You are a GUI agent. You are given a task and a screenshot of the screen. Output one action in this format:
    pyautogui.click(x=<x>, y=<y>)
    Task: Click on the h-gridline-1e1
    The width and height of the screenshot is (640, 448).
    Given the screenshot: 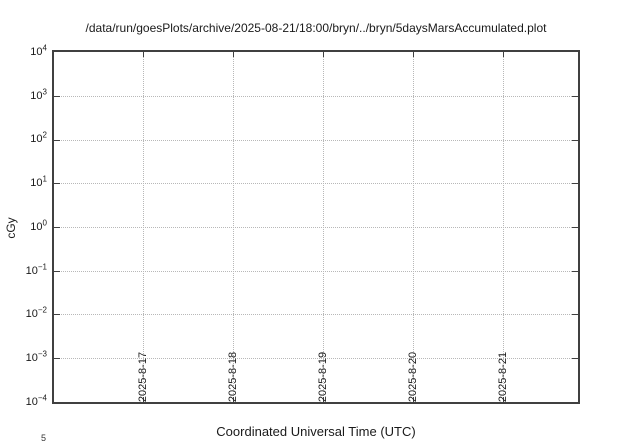 What is the action you would take?
    pyautogui.click(x=316, y=183)
    